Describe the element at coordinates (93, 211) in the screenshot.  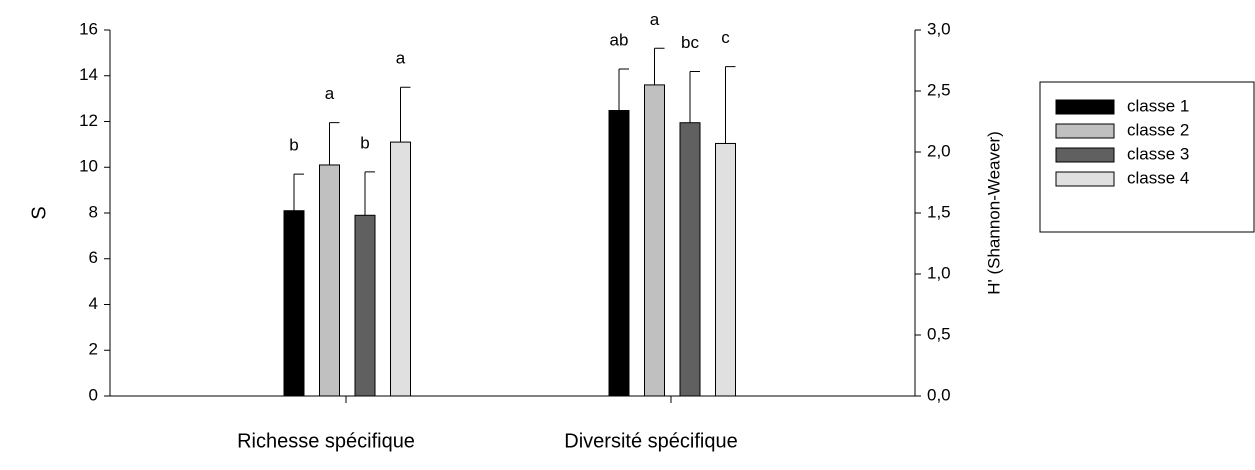
I see `y-tick-label: 8` at that location.